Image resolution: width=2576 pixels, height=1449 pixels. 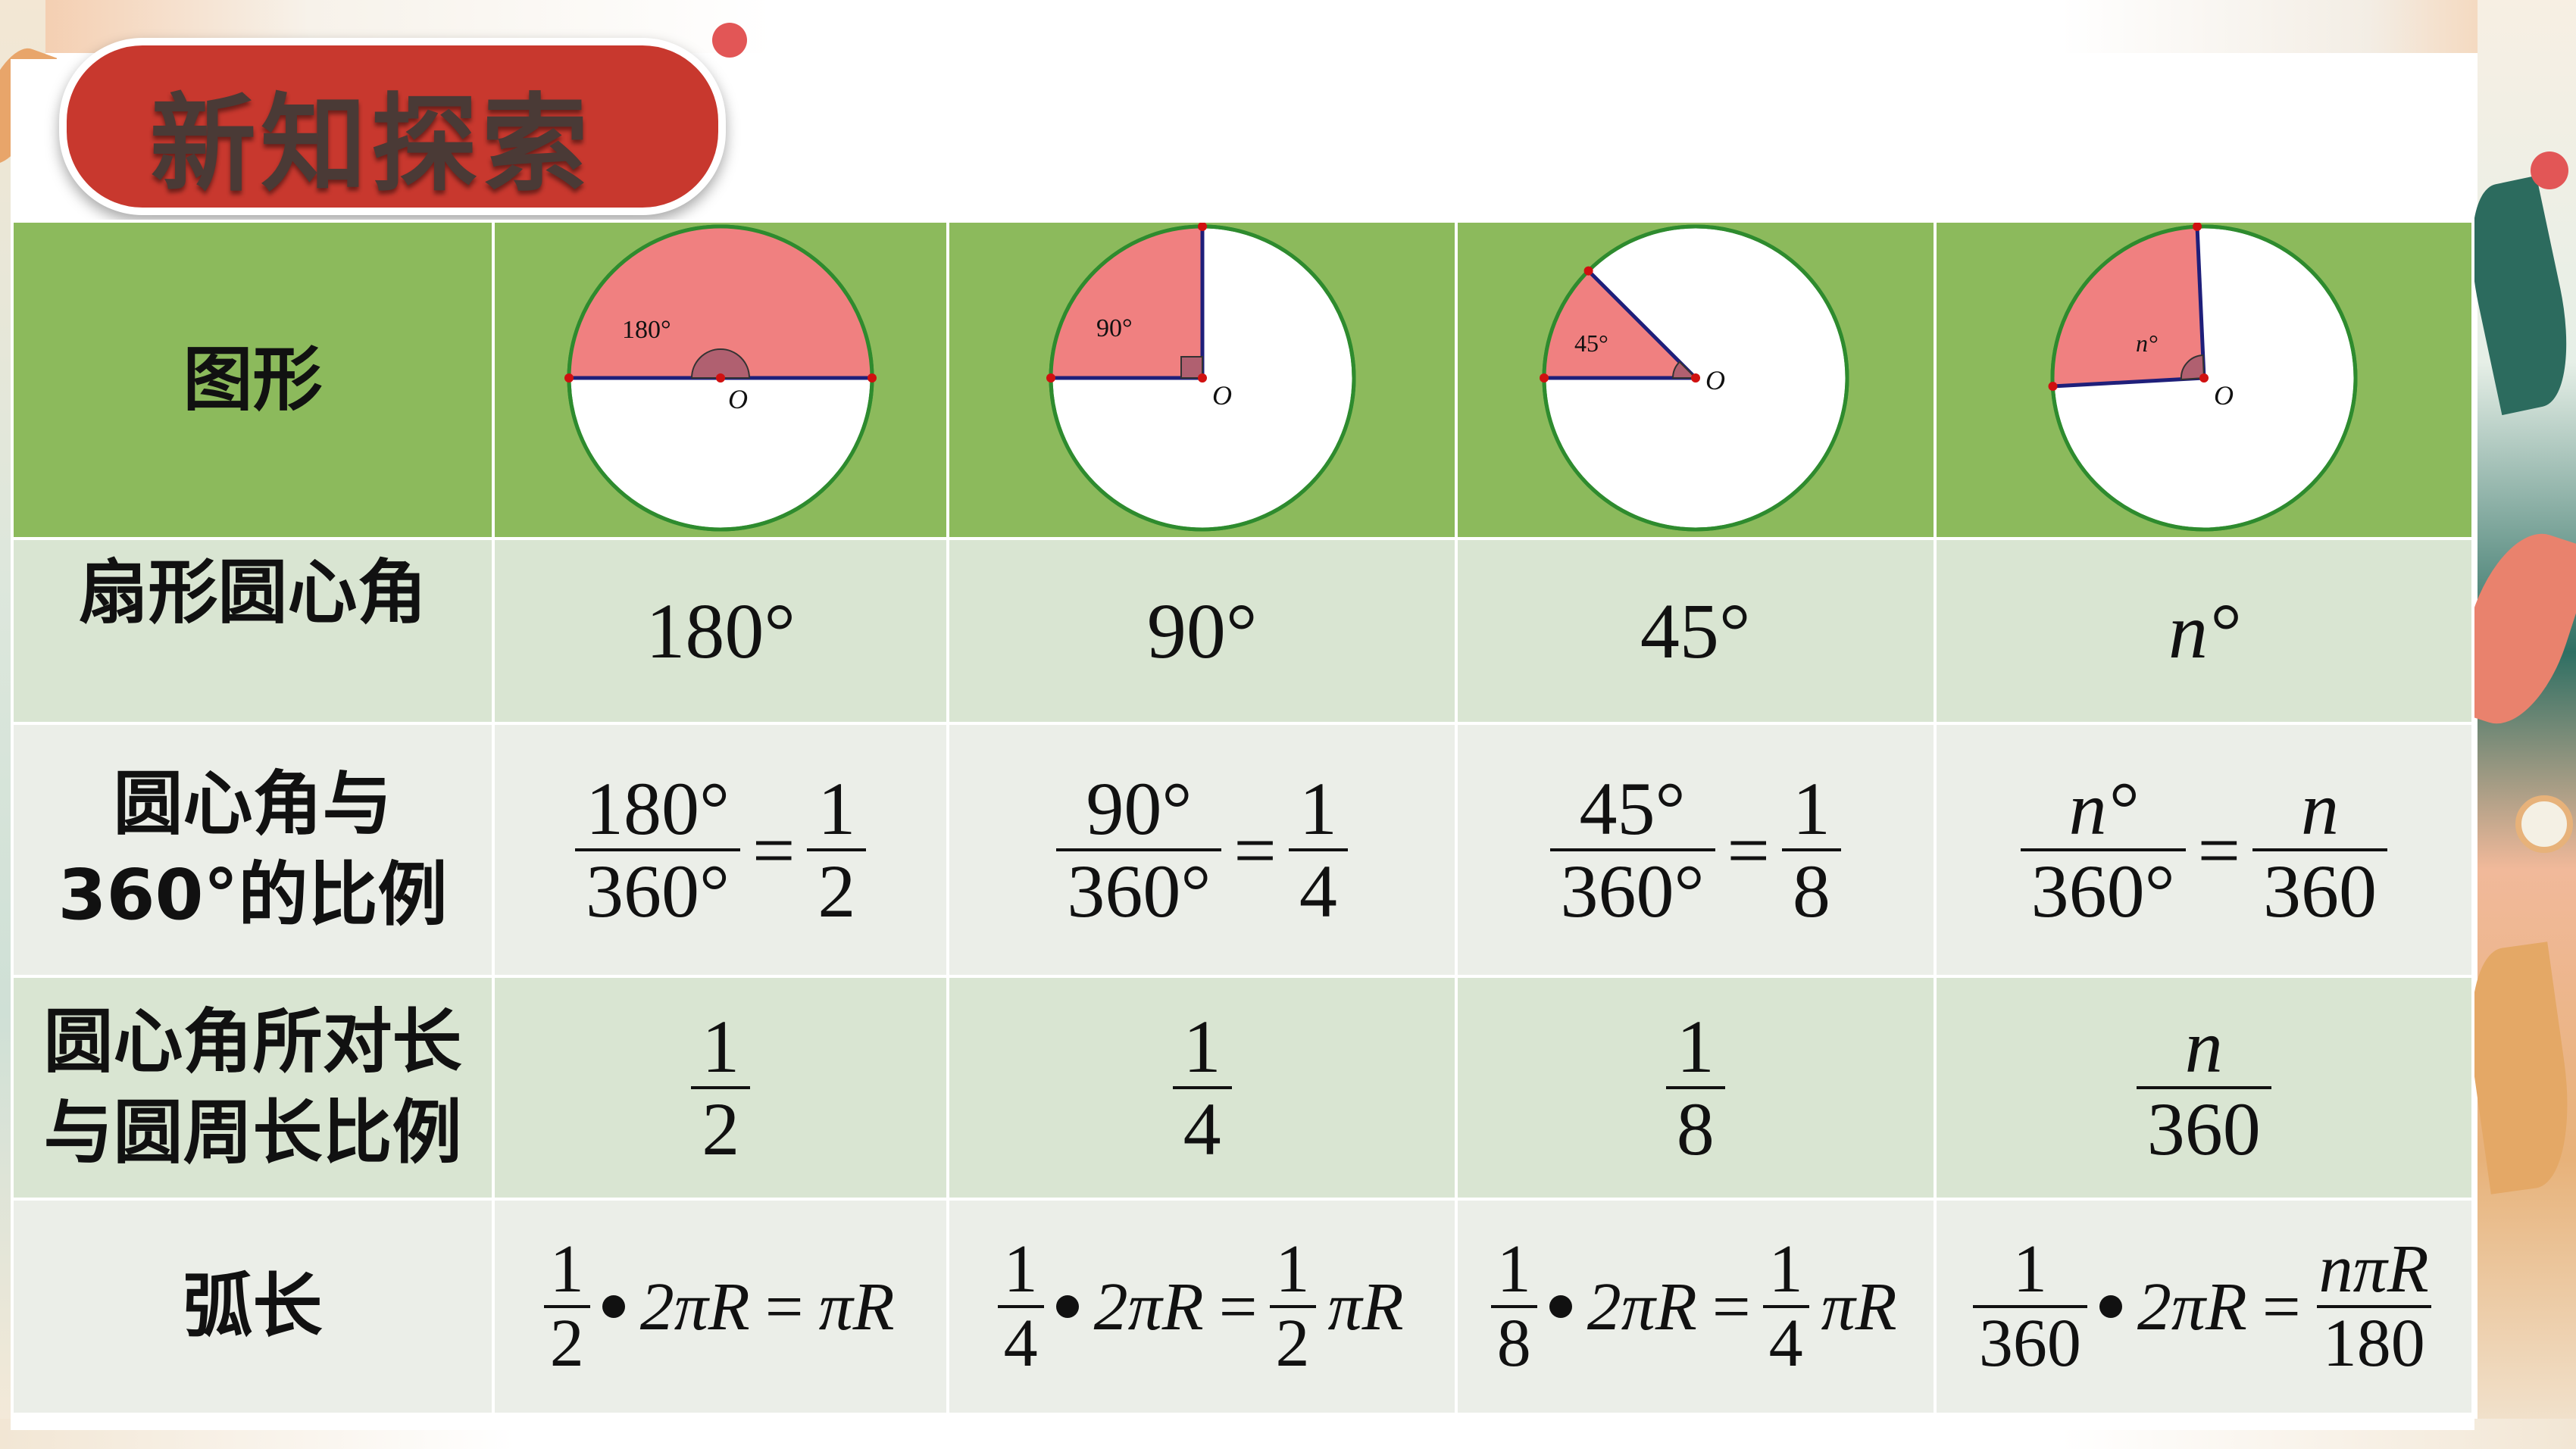 What do you see at coordinates (2147, 343) in the screenshot?
I see `angle-label: n°` at bounding box center [2147, 343].